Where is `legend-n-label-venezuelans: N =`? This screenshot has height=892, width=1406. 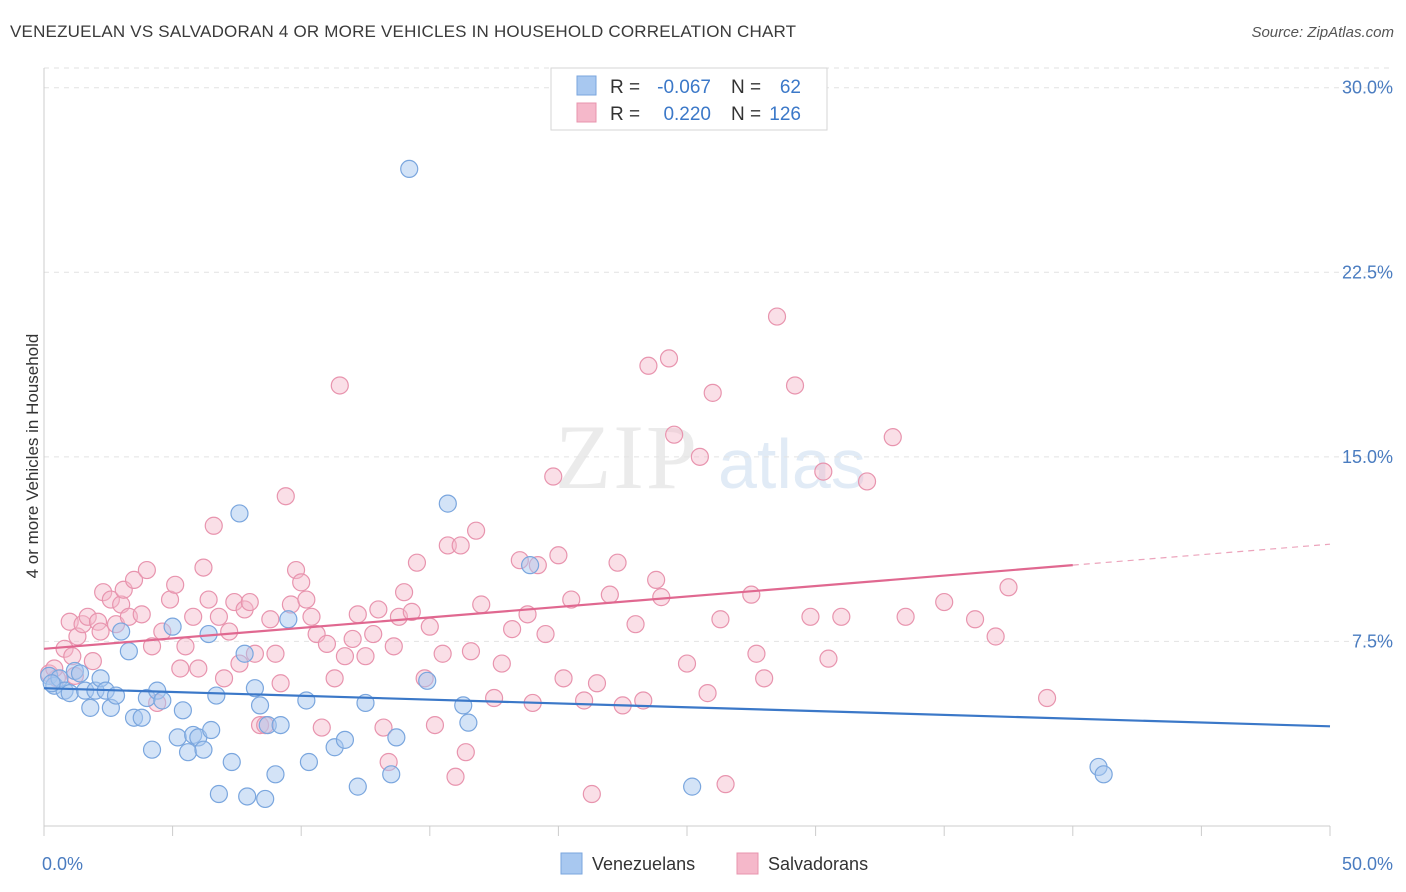
legend-n-label-venezuelans: N = is located at coordinates (746, 87).